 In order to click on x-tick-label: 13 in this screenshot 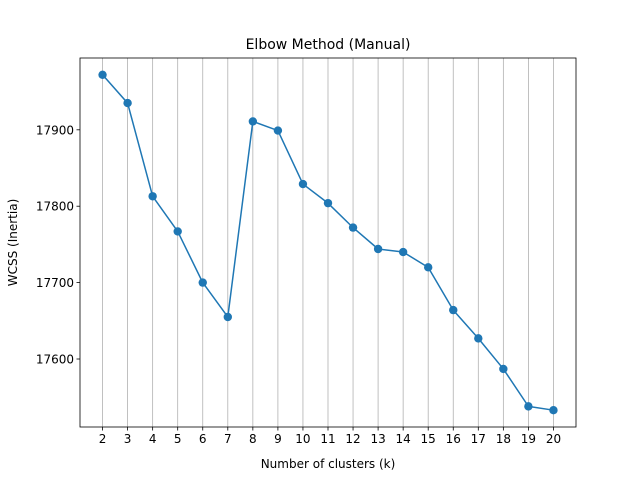, I will do `click(377, 439)`.